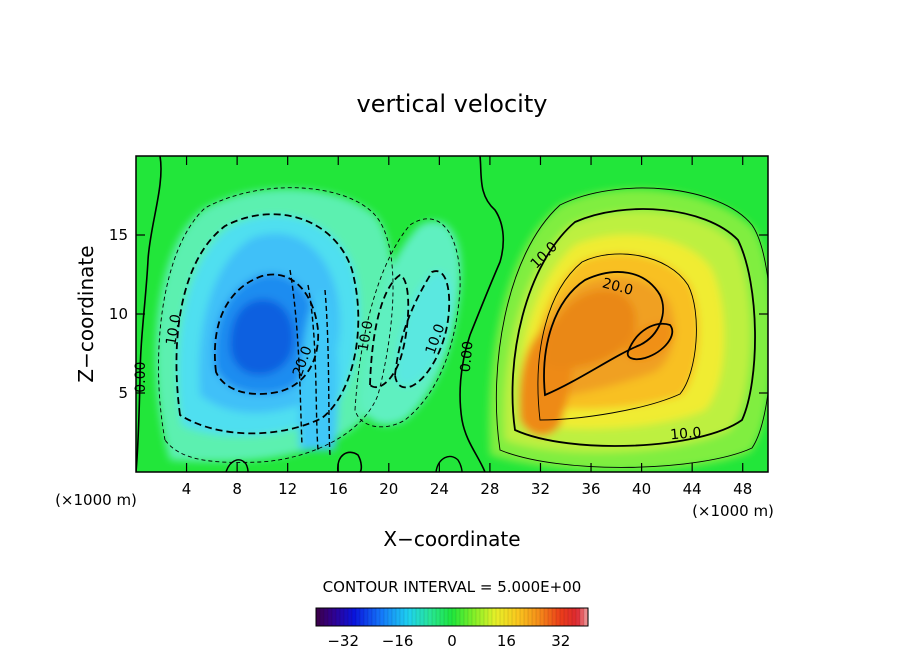  I want to click on x-tick-label: 20, so click(388, 489).